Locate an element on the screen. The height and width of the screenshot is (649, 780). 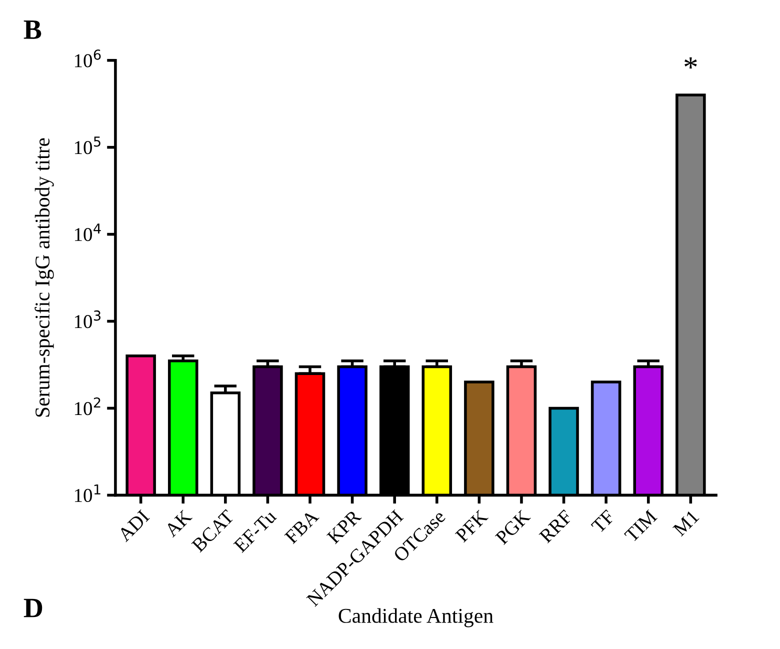
y-tick-label: 10$^{6}$ is located at coordinates (87, 59).